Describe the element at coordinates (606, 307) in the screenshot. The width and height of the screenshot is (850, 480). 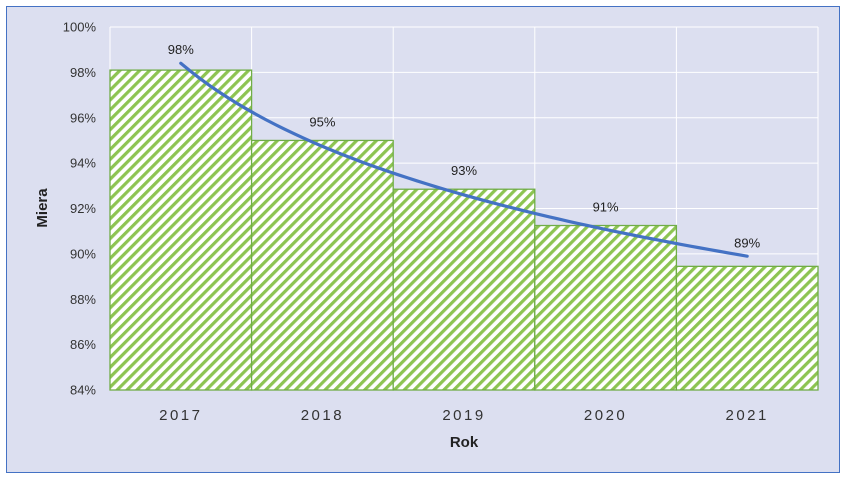
I see `bar-2020` at that location.